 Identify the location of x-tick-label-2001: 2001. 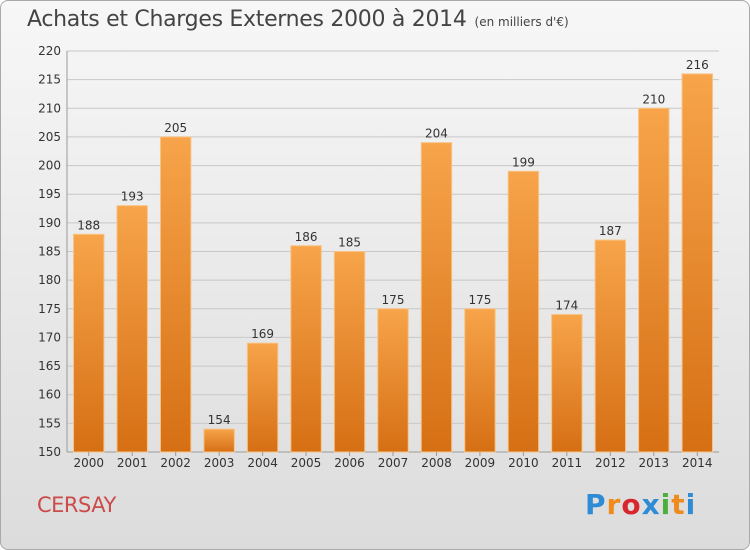
(132, 463).